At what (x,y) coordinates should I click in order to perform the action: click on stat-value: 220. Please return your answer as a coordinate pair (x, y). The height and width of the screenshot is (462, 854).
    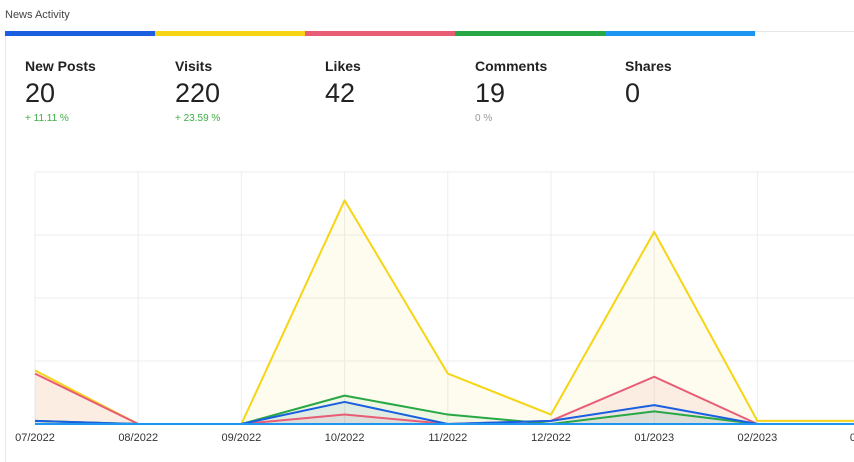
    Looking at the image, I should click on (198, 93).